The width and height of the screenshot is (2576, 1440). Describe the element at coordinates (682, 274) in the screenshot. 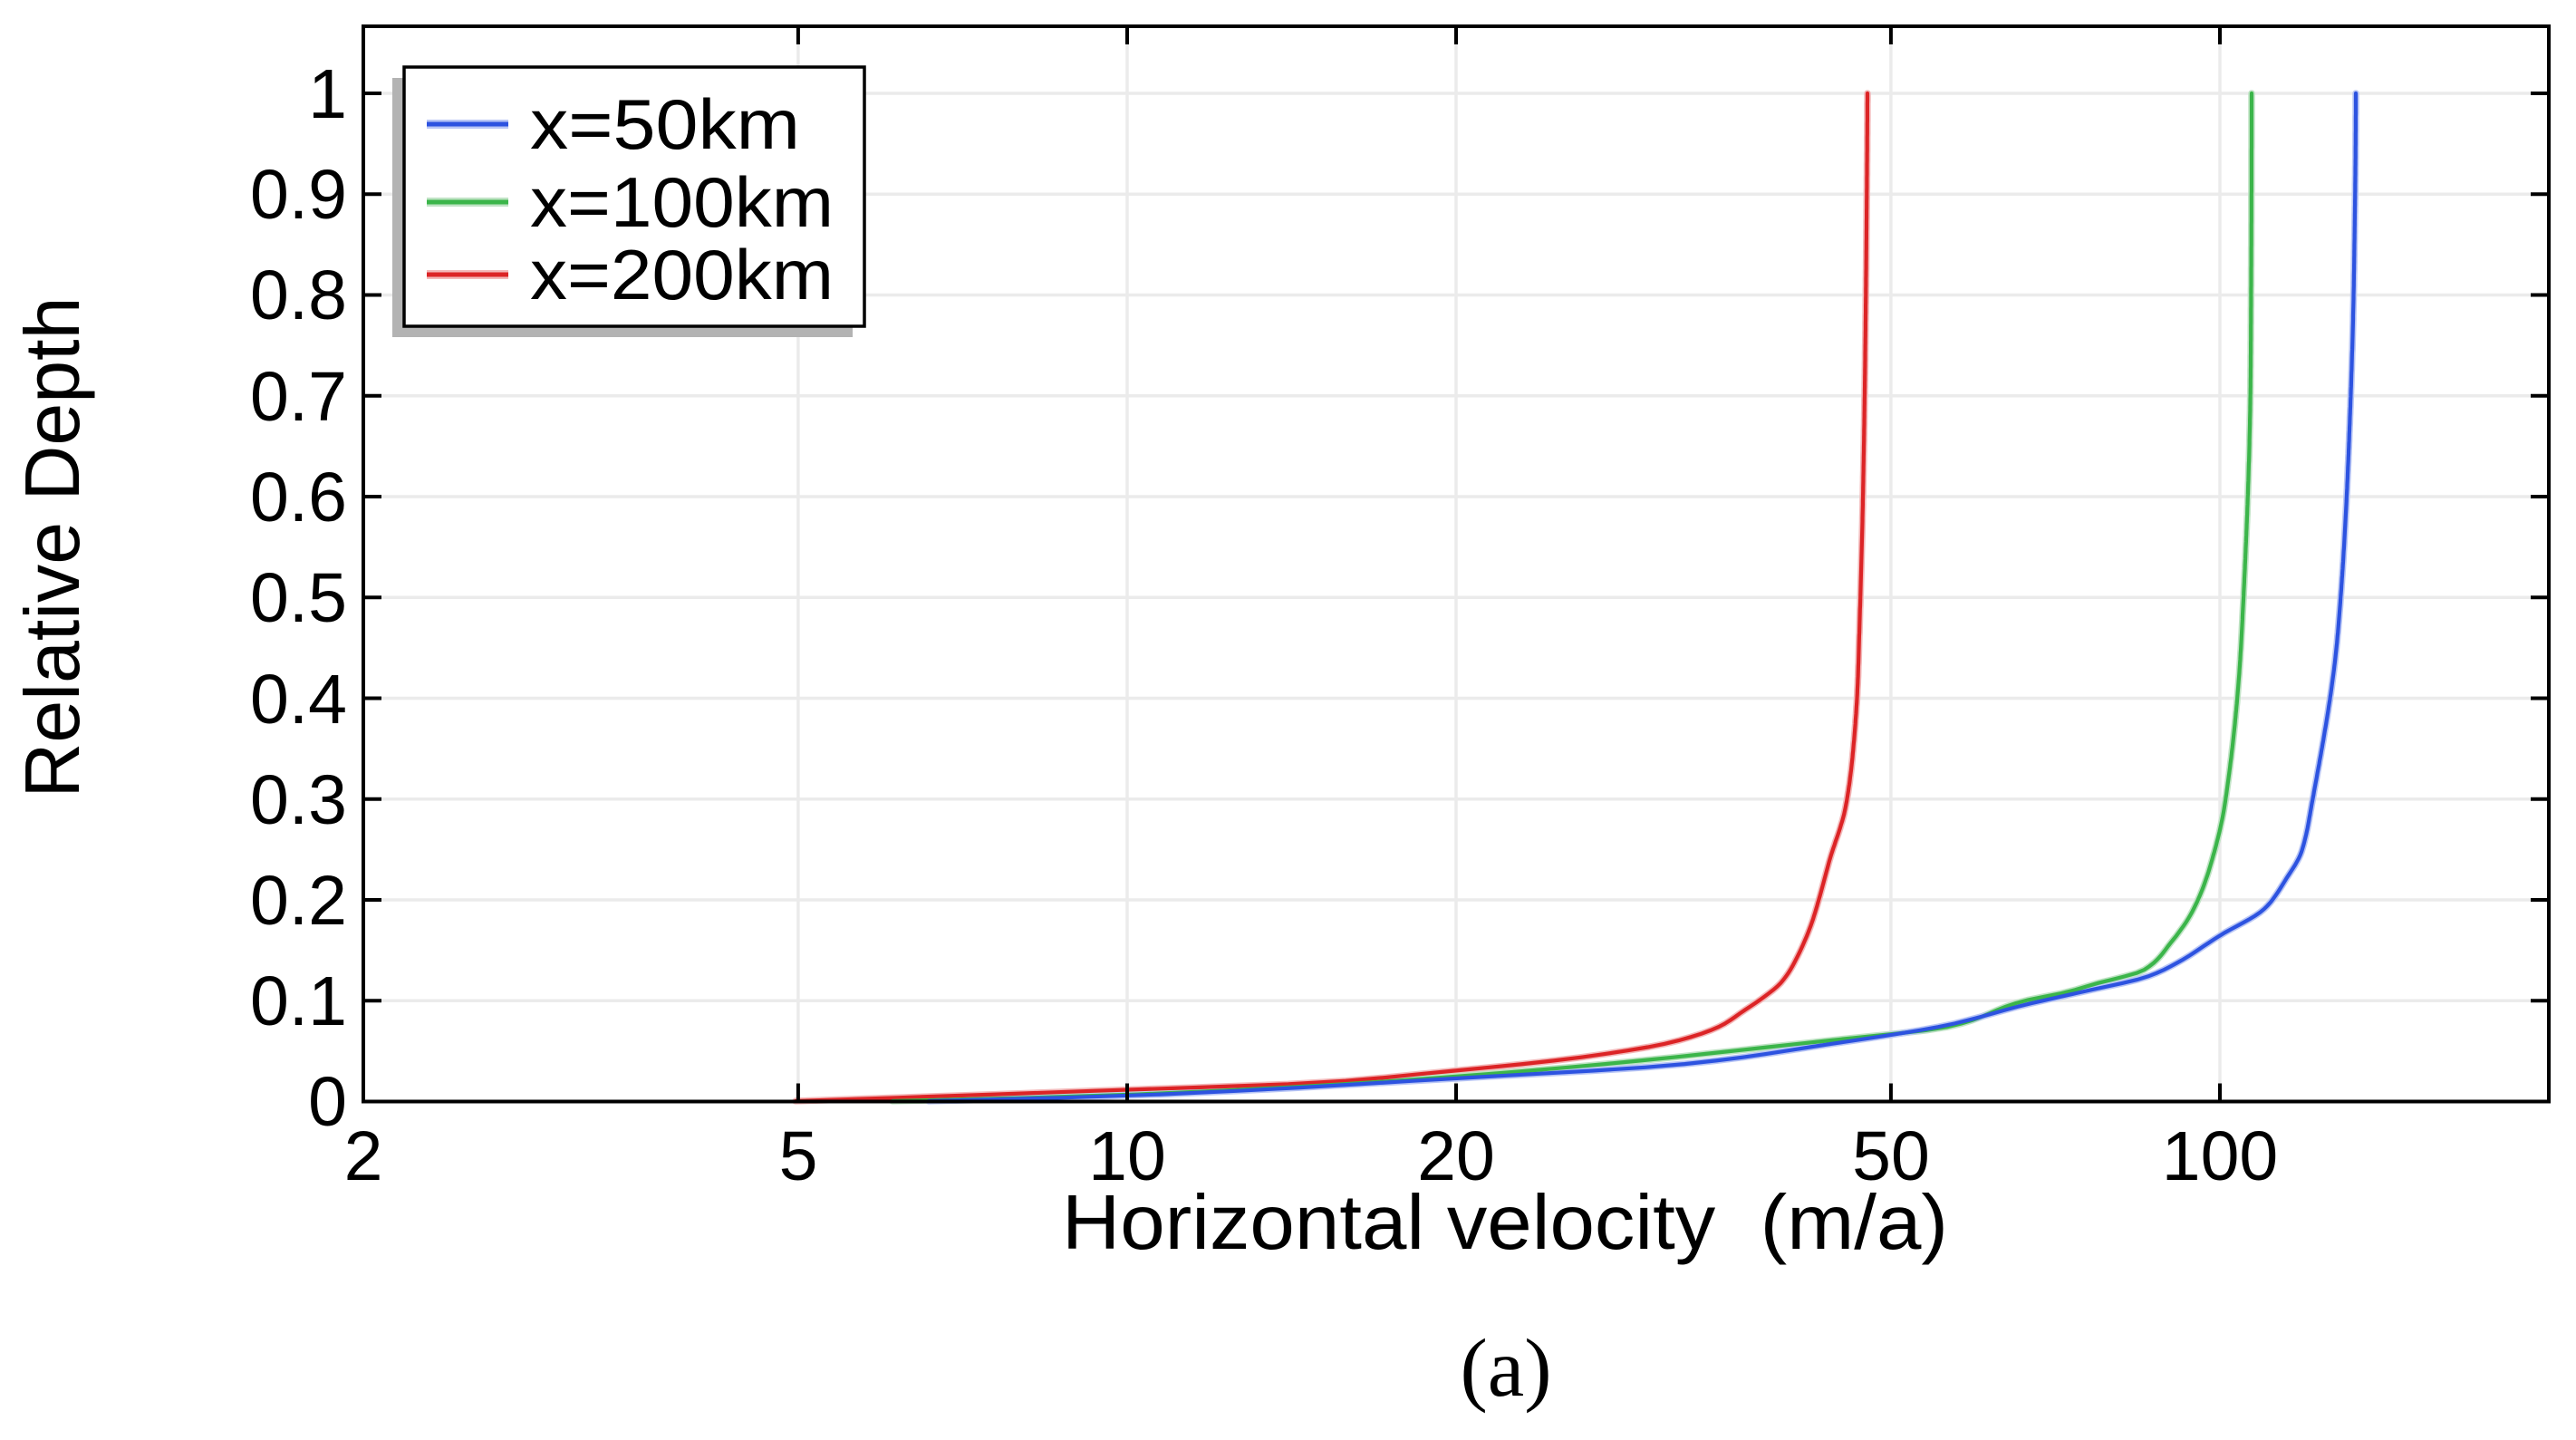

I see `svg-text: x=200km` at that location.